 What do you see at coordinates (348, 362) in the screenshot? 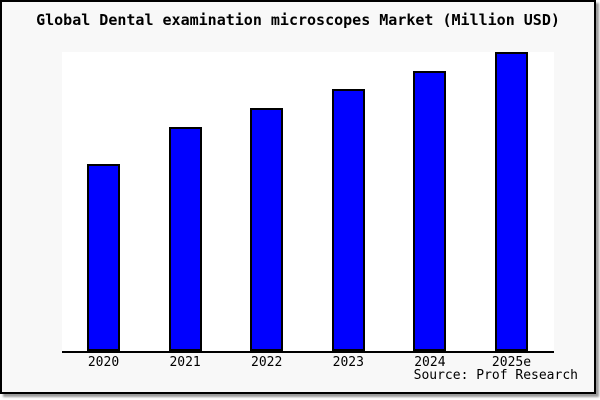
I see `x-tick-label: 2023` at bounding box center [348, 362].